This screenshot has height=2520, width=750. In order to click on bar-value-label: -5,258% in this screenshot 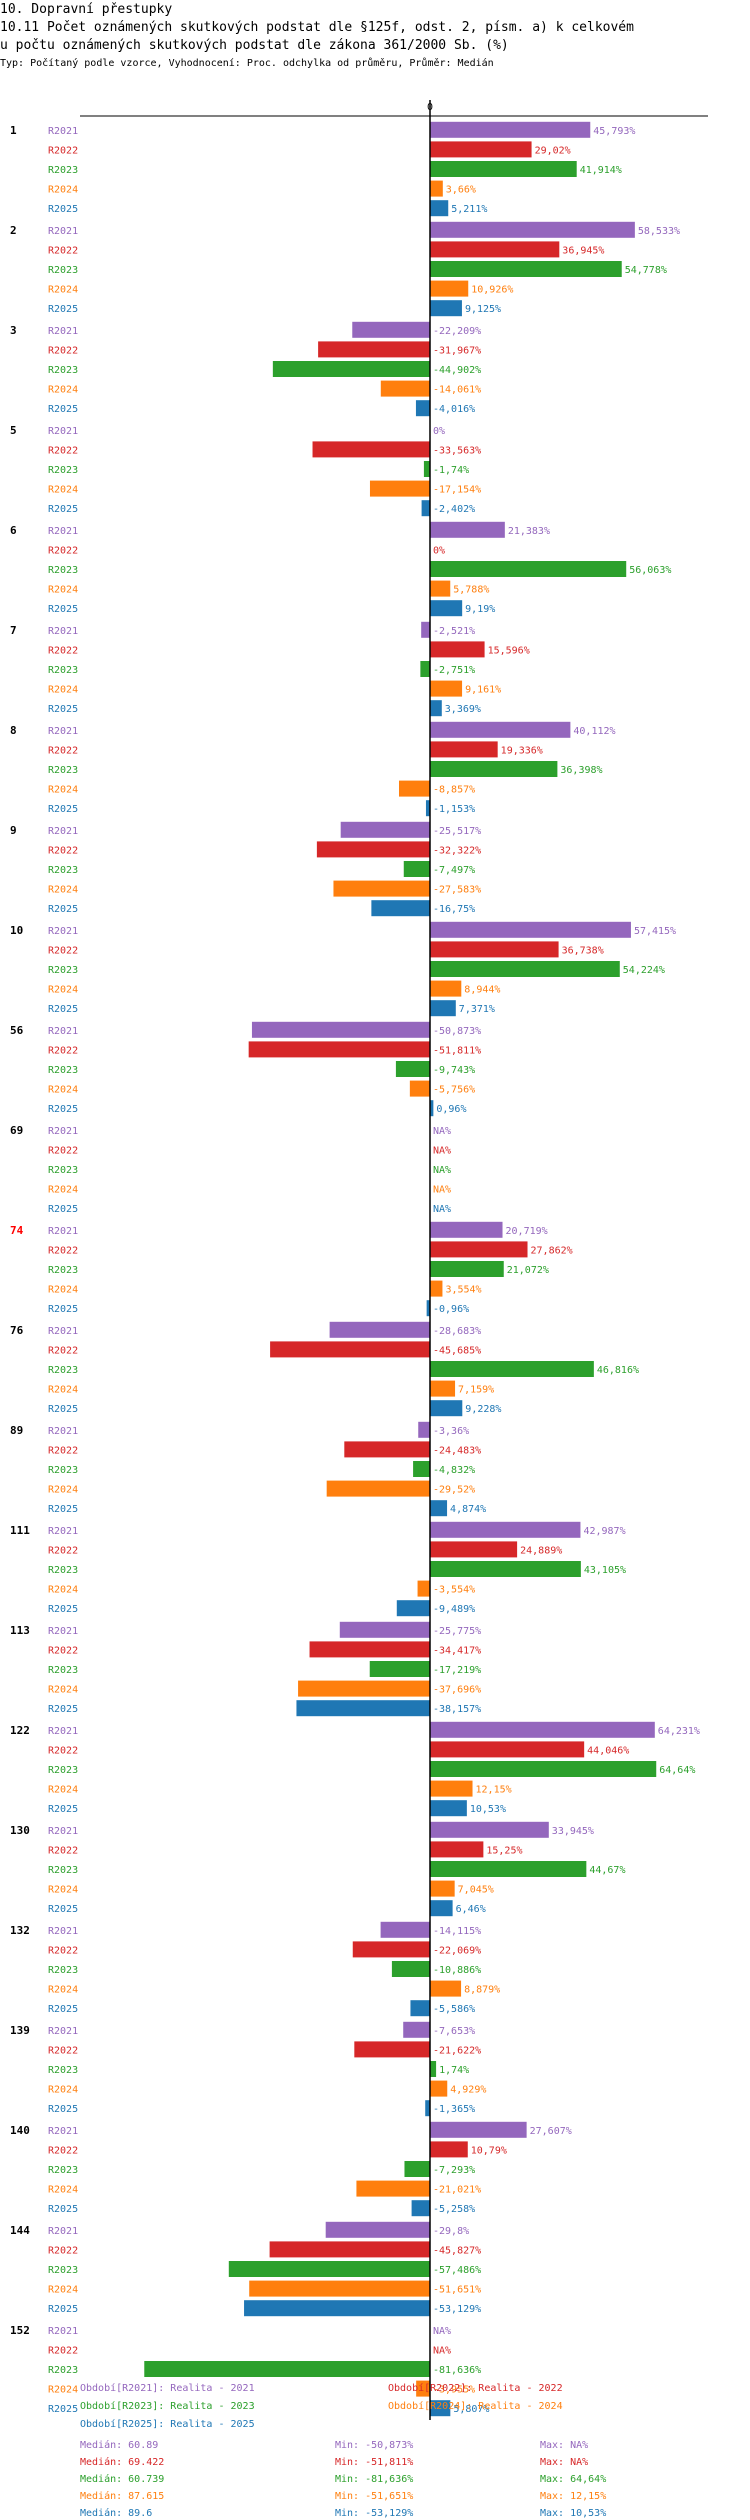, I will do `click(454, 2209)`.